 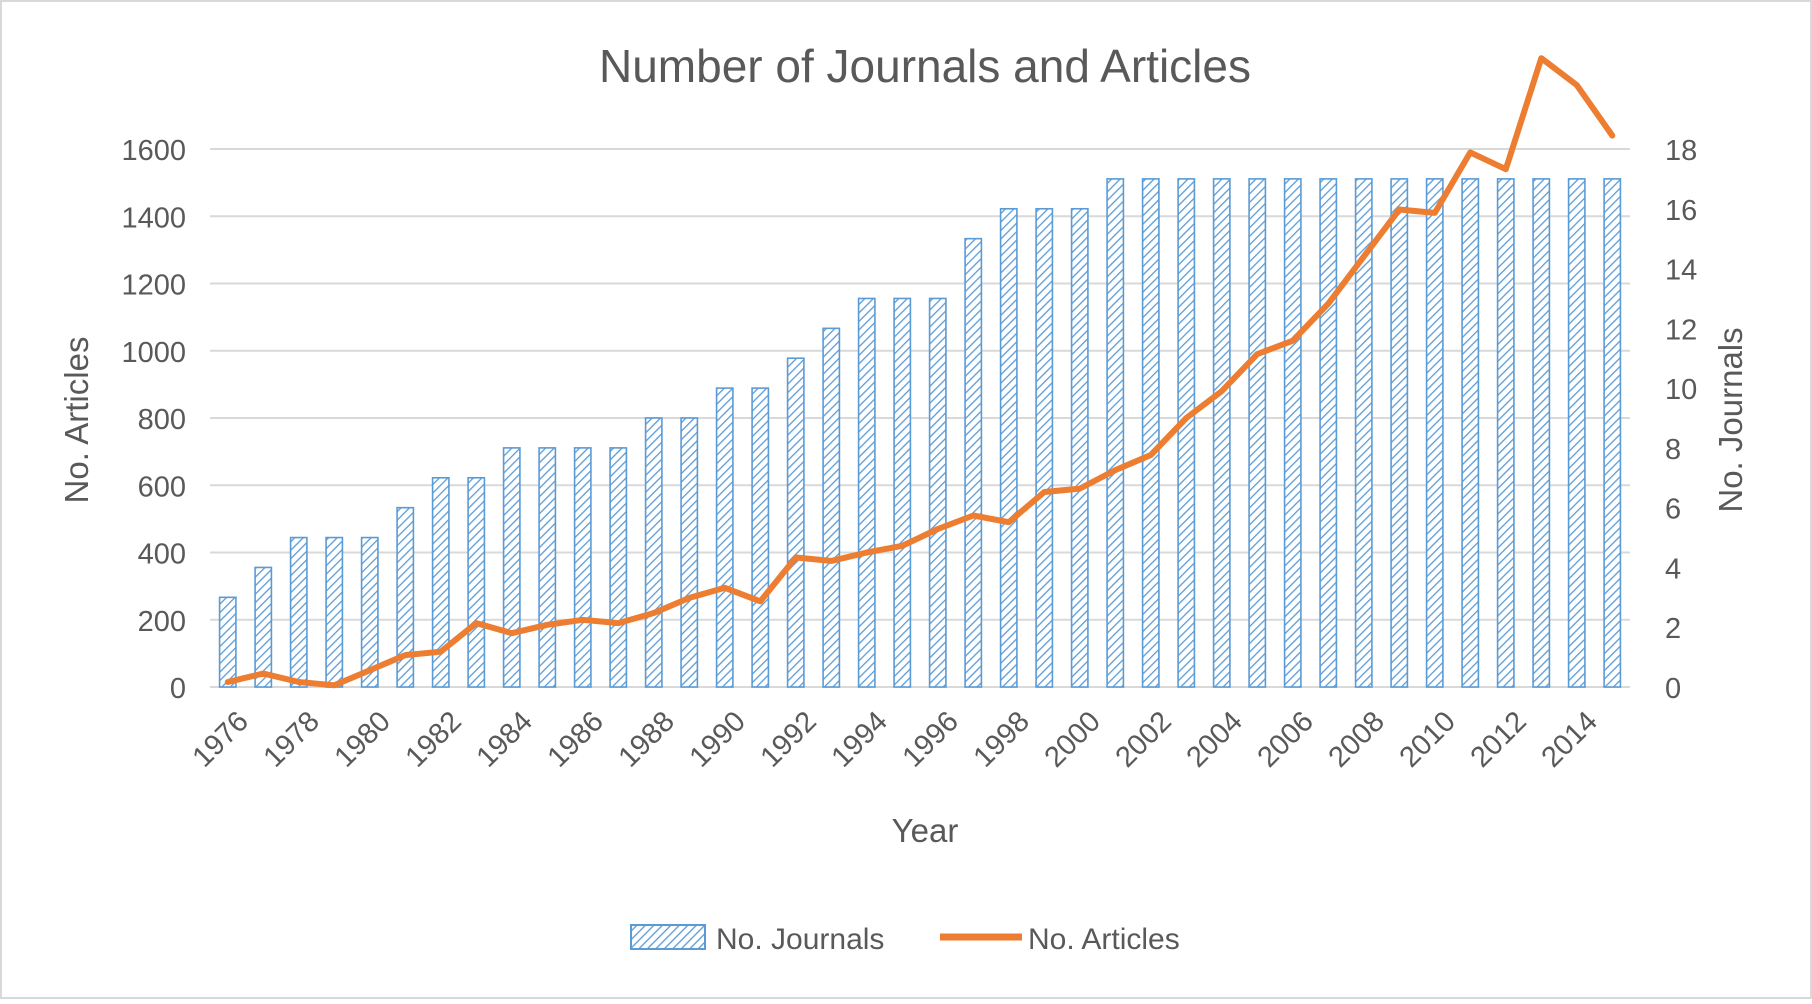 I want to click on y-tick-label: 1400, so click(x=153, y=218).